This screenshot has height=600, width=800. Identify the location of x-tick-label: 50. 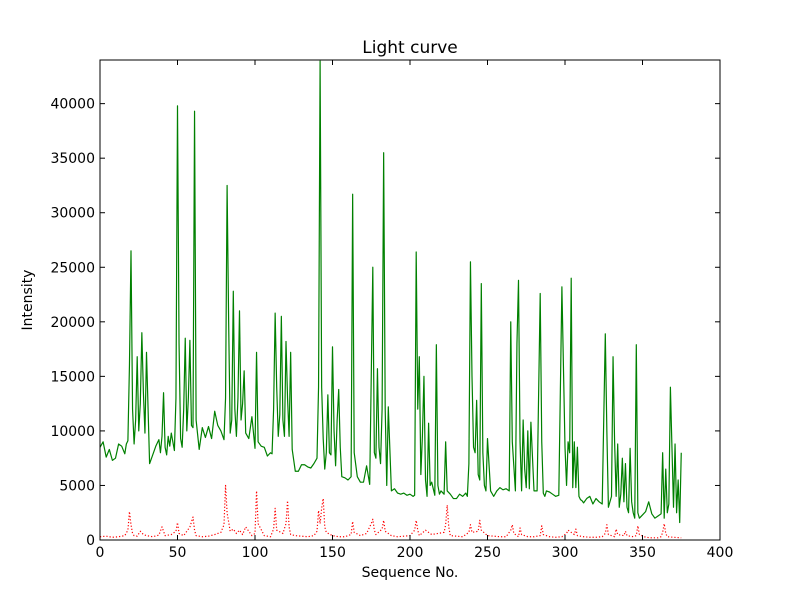
(178, 553).